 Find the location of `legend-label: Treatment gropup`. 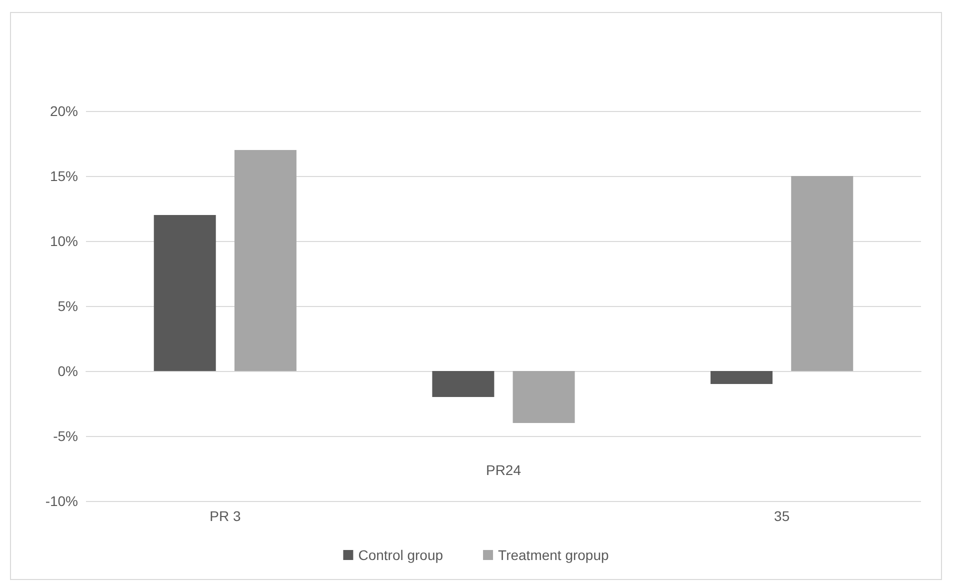

legend-label: Treatment gropup is located at coordinates (554, 555).